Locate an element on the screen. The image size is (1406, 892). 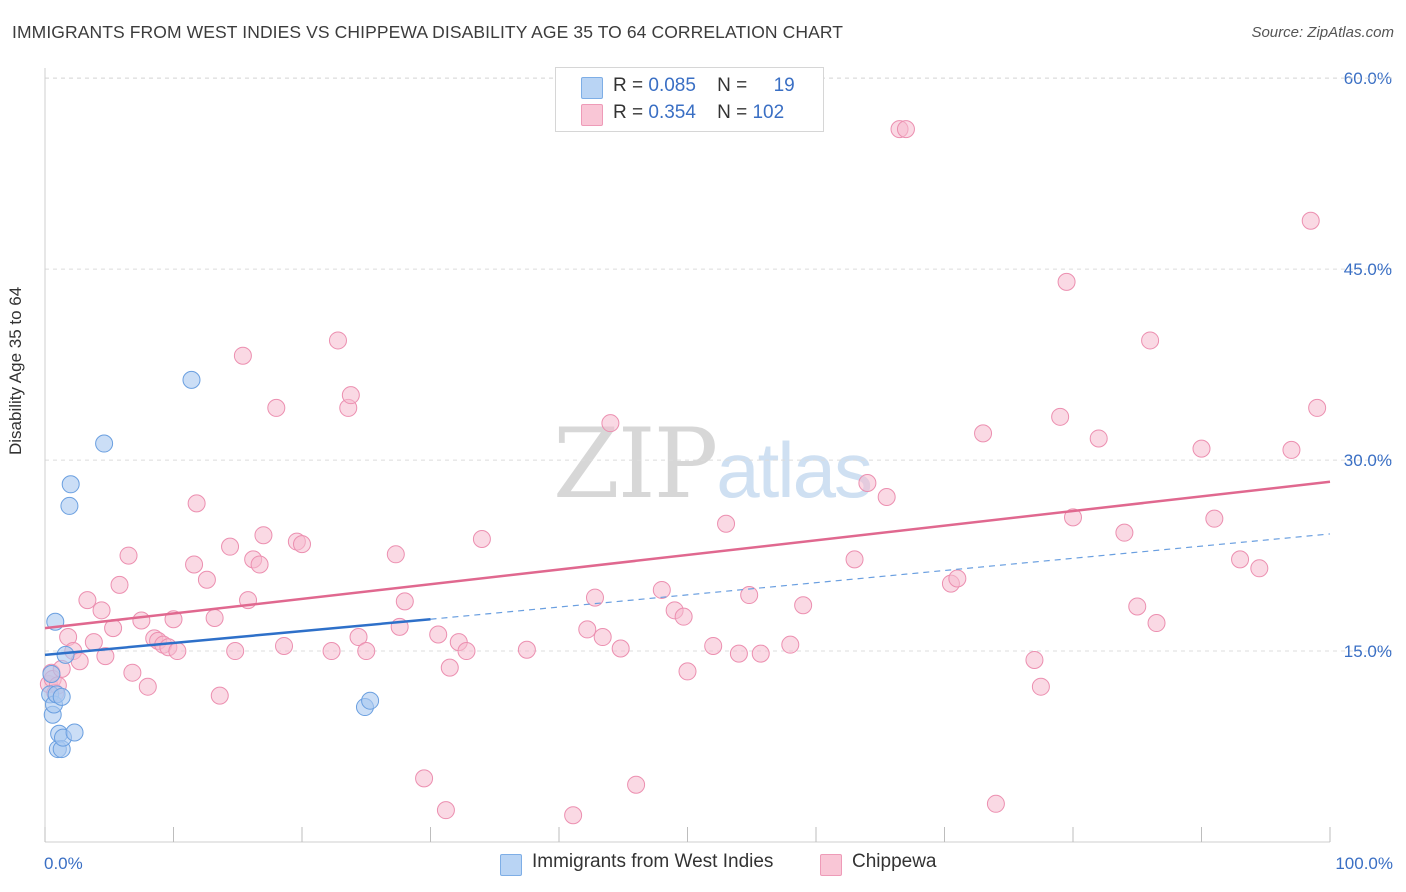
west-indies-trend-extension is located at coordinates (880, 576).